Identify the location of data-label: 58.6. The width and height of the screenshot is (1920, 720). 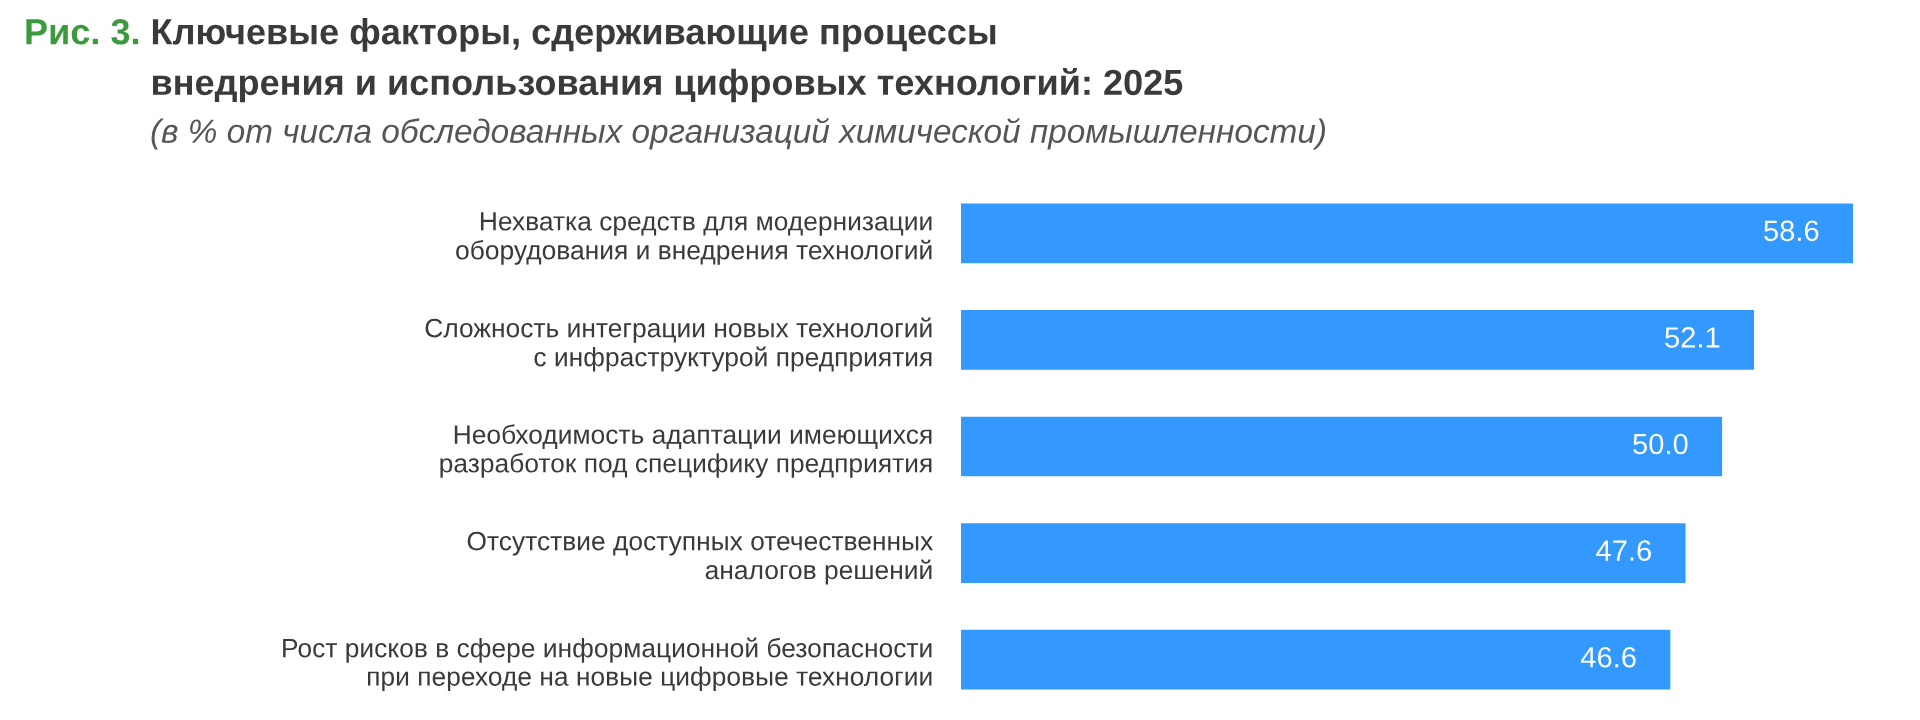
(1791, 231).